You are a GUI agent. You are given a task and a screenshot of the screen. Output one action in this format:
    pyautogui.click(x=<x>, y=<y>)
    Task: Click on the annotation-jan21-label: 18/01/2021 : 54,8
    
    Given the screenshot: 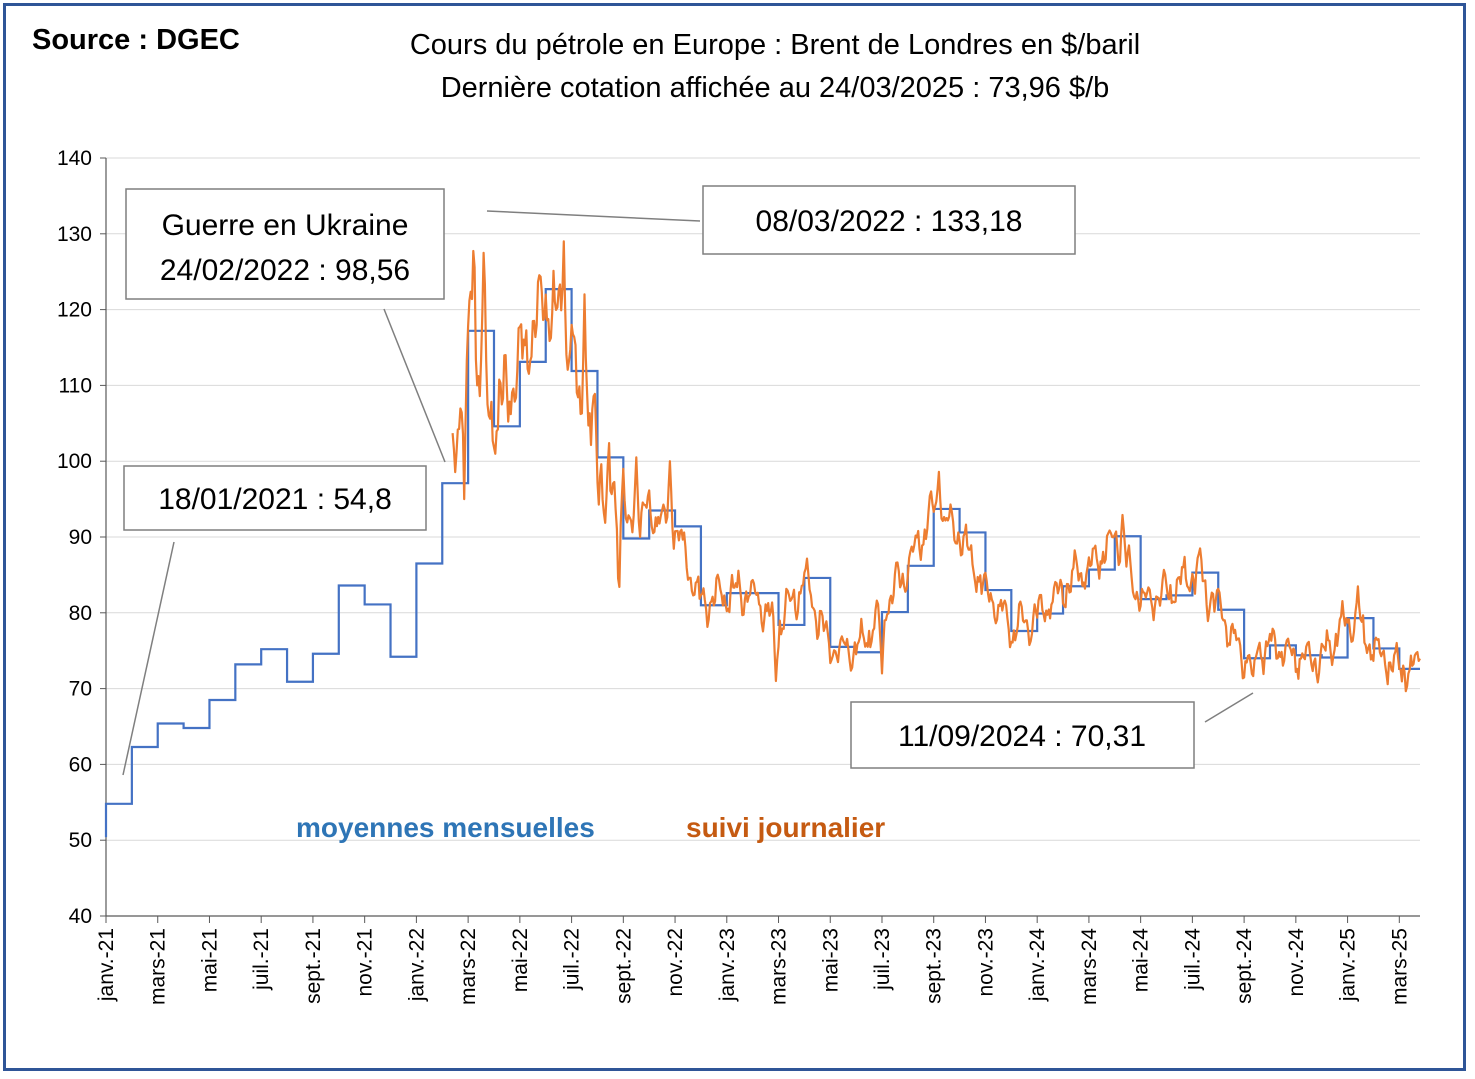 What is the action you would take?
    pyautogui.click(x=275, y=499)
    